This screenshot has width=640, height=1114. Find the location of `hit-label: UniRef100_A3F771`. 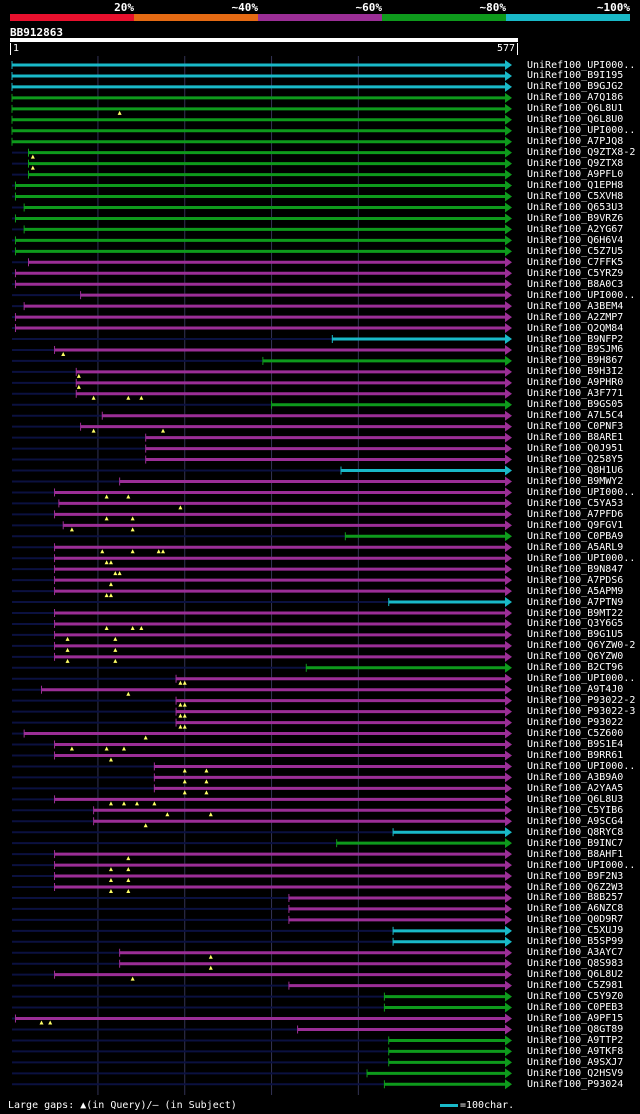

hit-label: UniRef100_A3F771 is located at coordinates (575, 394).